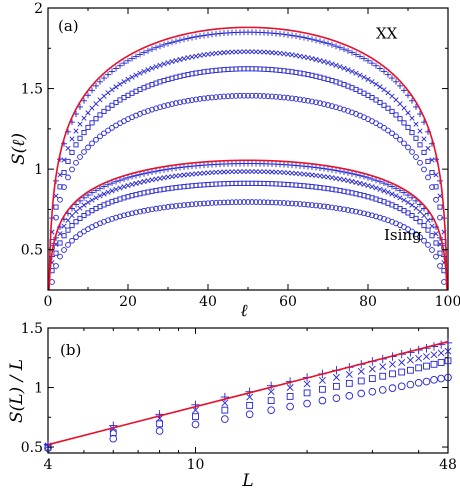 The width and height of the screenshot is (460, 492). Describe the element at coordinates (19, 149) in the screenshot. I see `panel-a-ylabel: S(ℓ)` at that location.